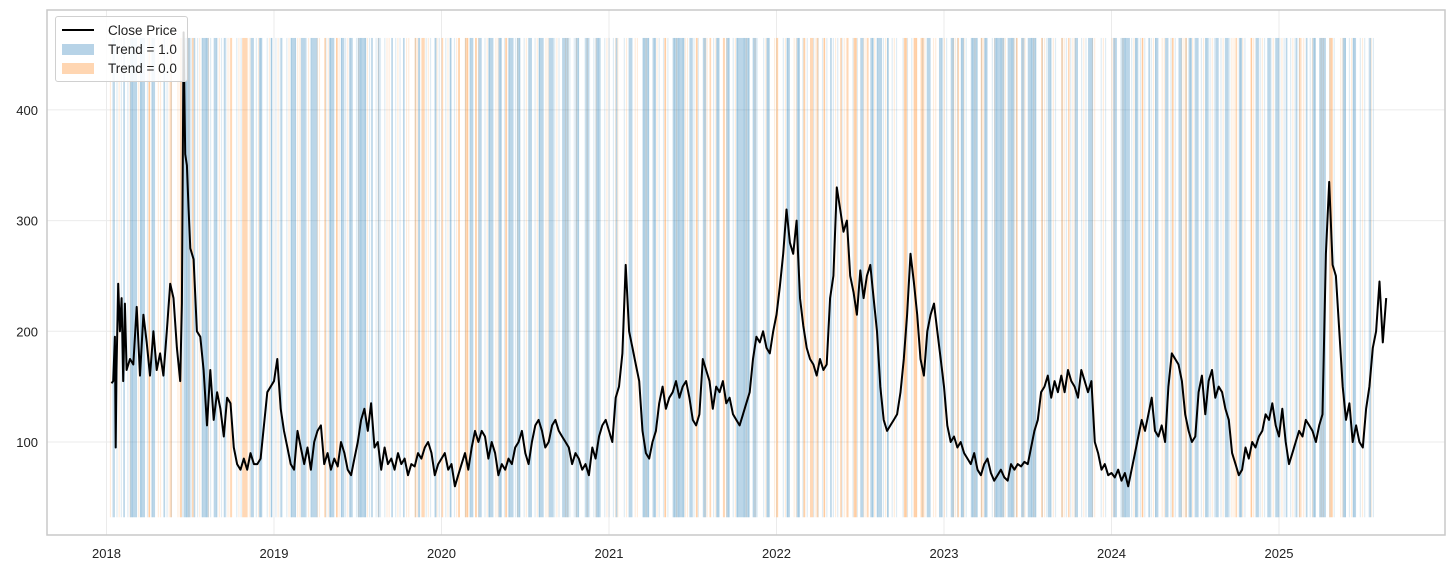 The width and height of the screenshot is (1456, 573). What do you see at coordinates (119, 49) in the screenshot?
I see `legend-item-trend-1: Trend = 1.0` at bounding box center [119, 49].